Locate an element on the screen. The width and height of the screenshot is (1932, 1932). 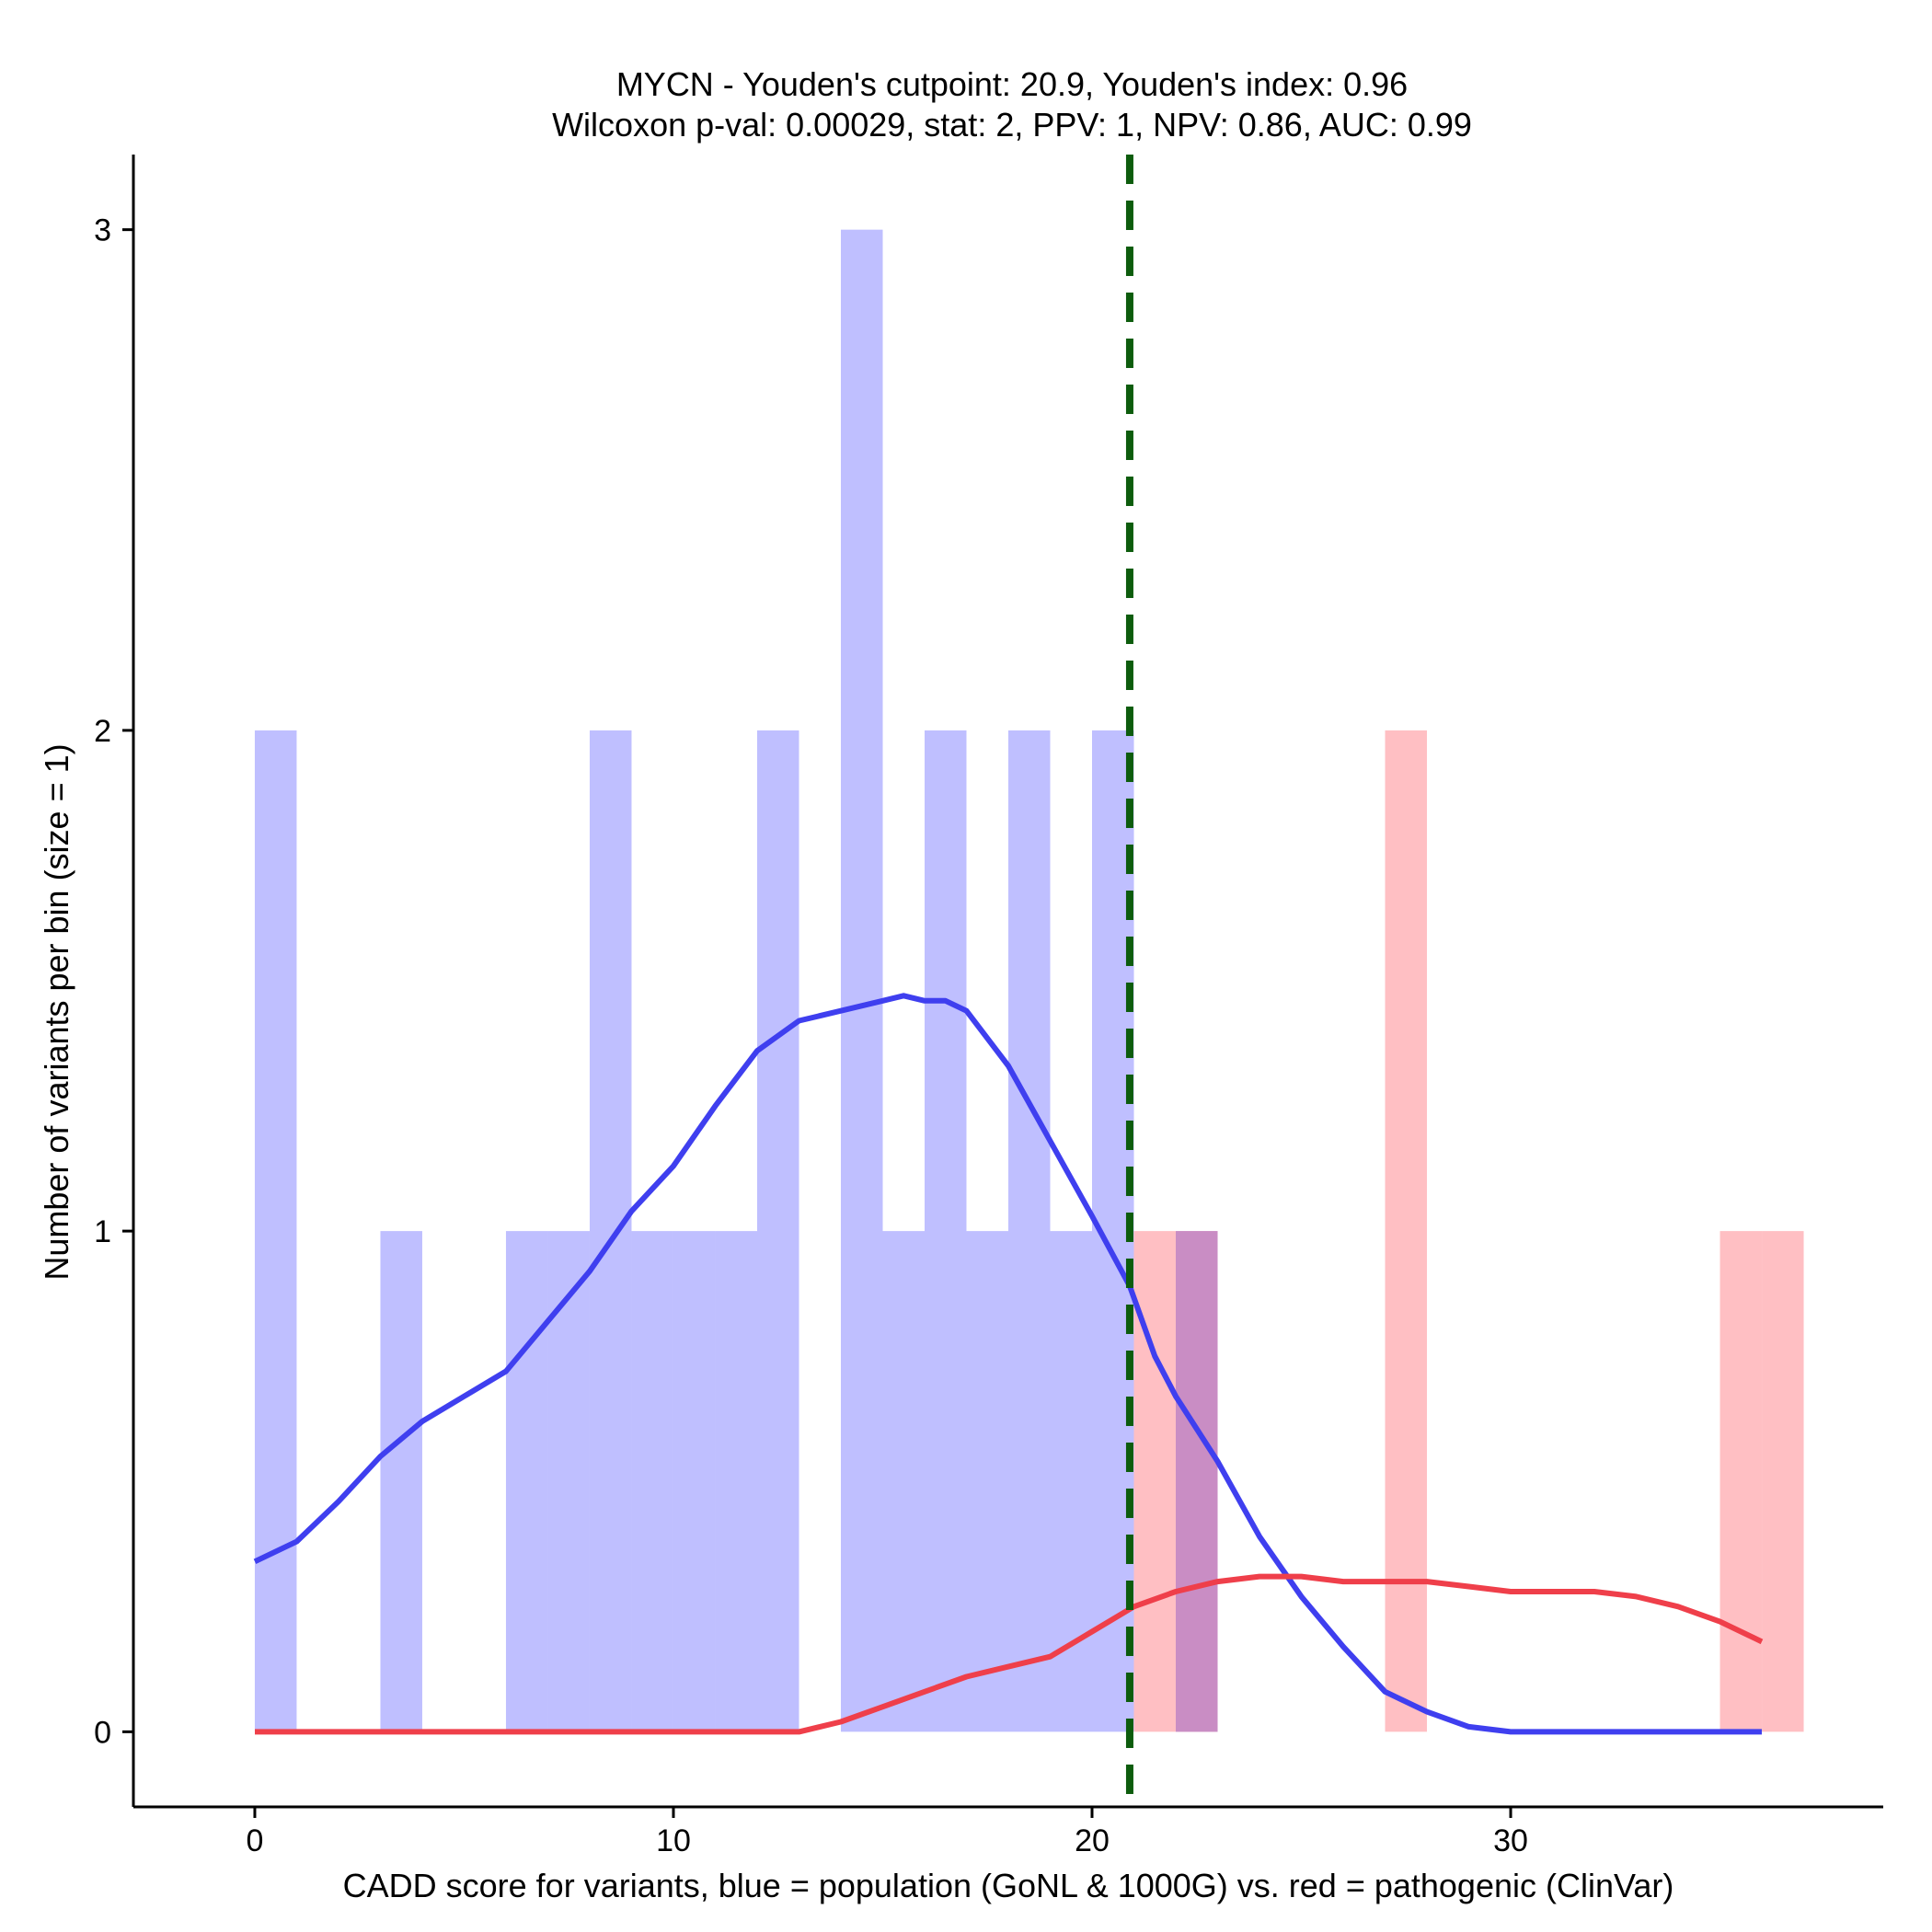
x-tick-label: 10 is located at coordinates (673, 1840).